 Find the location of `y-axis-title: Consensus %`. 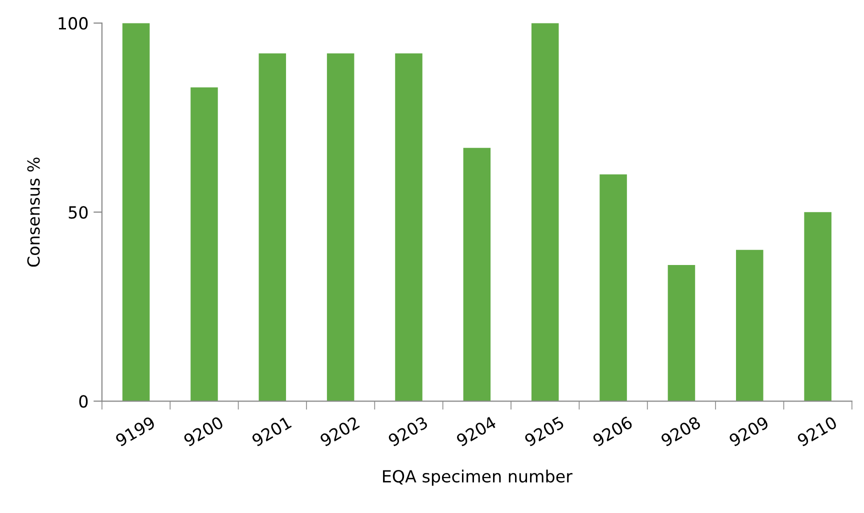

y-axis-title: Consensus % is located at coordinates (33, 212).